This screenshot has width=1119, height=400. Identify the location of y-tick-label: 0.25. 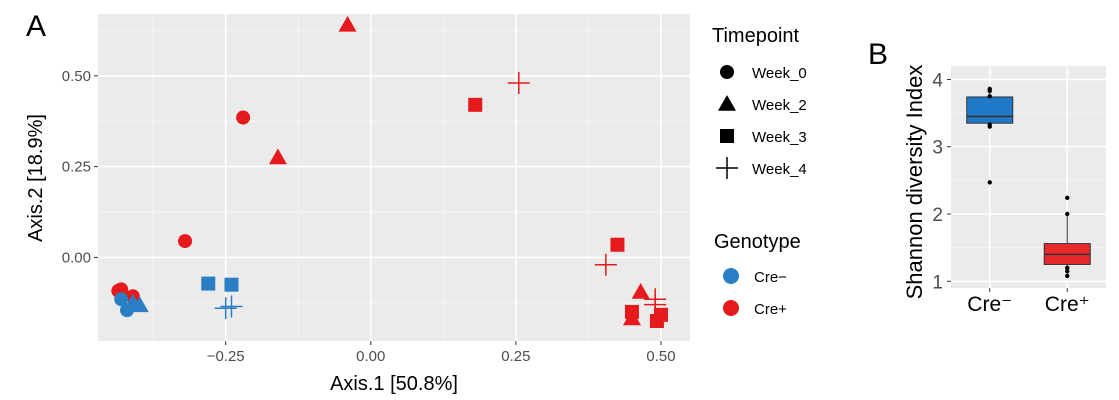
(76, 167).